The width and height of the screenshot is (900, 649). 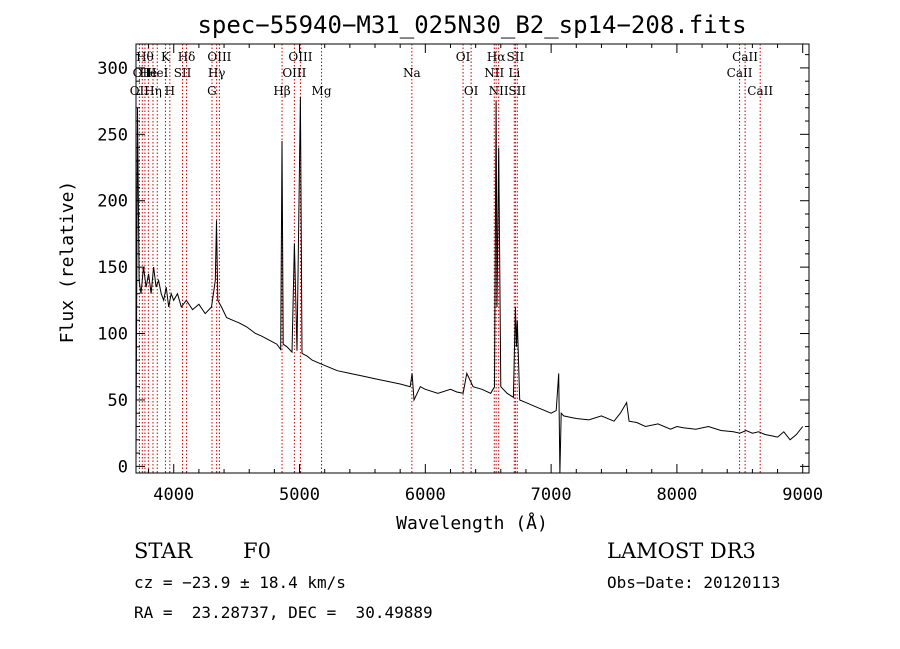 What do you see at coordinates (149, 73) in the screenshot?
I see `spectral-line-label: He` at bounding box center [149, 73].